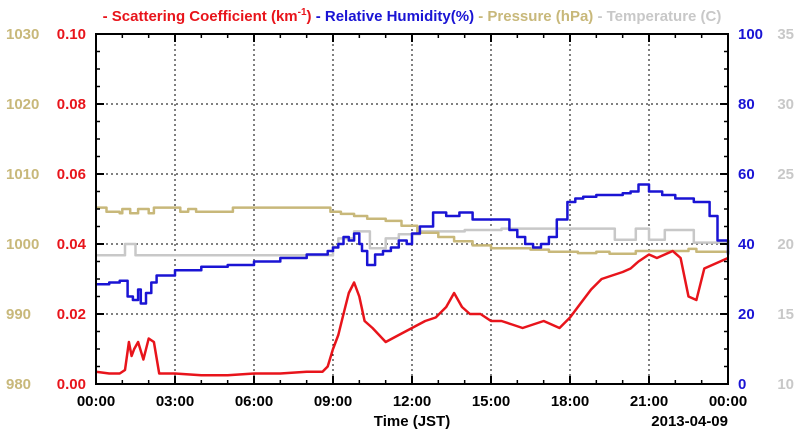 The width and height of the screenshot is (800, 434). Describe the element at coordinates (570, 401) in the screenshot. I see `x-tick-label: 18:00` at that location.